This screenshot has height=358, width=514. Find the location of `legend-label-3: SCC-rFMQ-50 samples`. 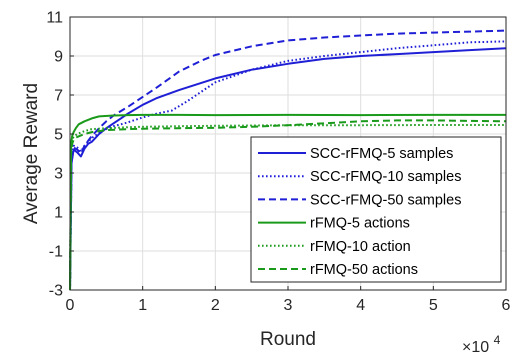

legend-label-3: SCC-rFMQ-50 samples is located at coordinates (385, 200).